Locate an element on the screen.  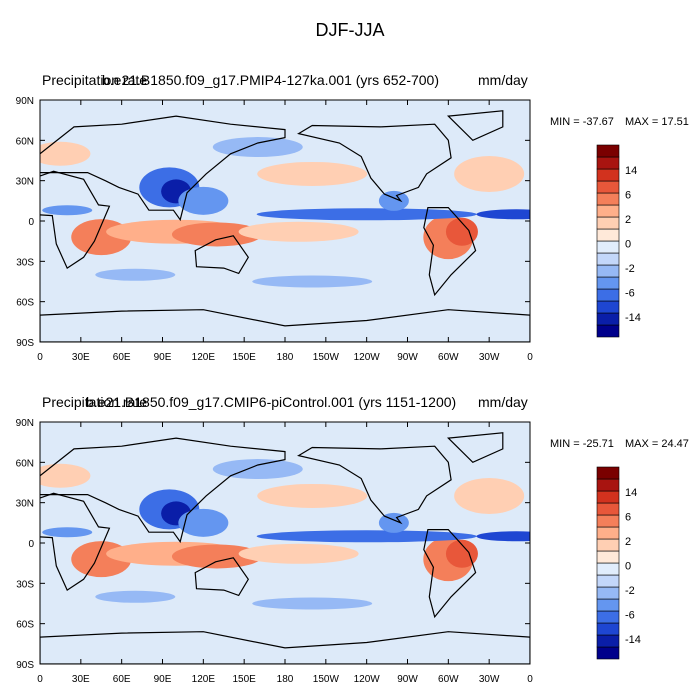
panel1-min: MIN = -37.67 is located at coordinates (582, 122).